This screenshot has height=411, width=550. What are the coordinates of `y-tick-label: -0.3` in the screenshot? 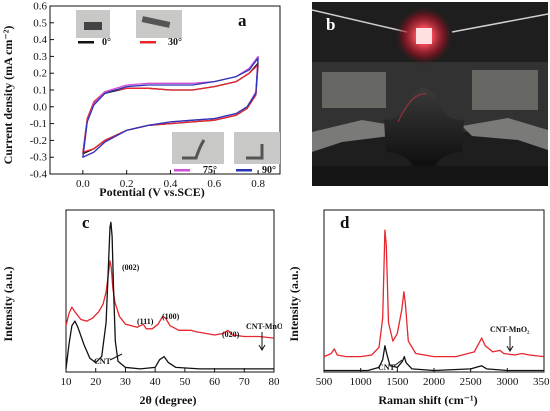 It's located at (39, 158).